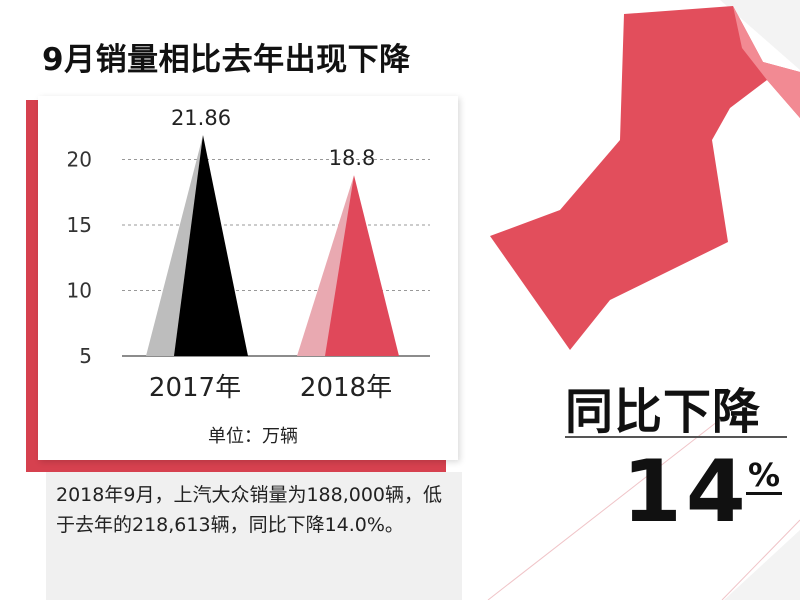 Image resolution: width=800 pixels, height=600 pixels. What do you see at coordinates (352, 158) in the screenshot?
I see `data-label: 18.8` at bounding box center [352, 158].